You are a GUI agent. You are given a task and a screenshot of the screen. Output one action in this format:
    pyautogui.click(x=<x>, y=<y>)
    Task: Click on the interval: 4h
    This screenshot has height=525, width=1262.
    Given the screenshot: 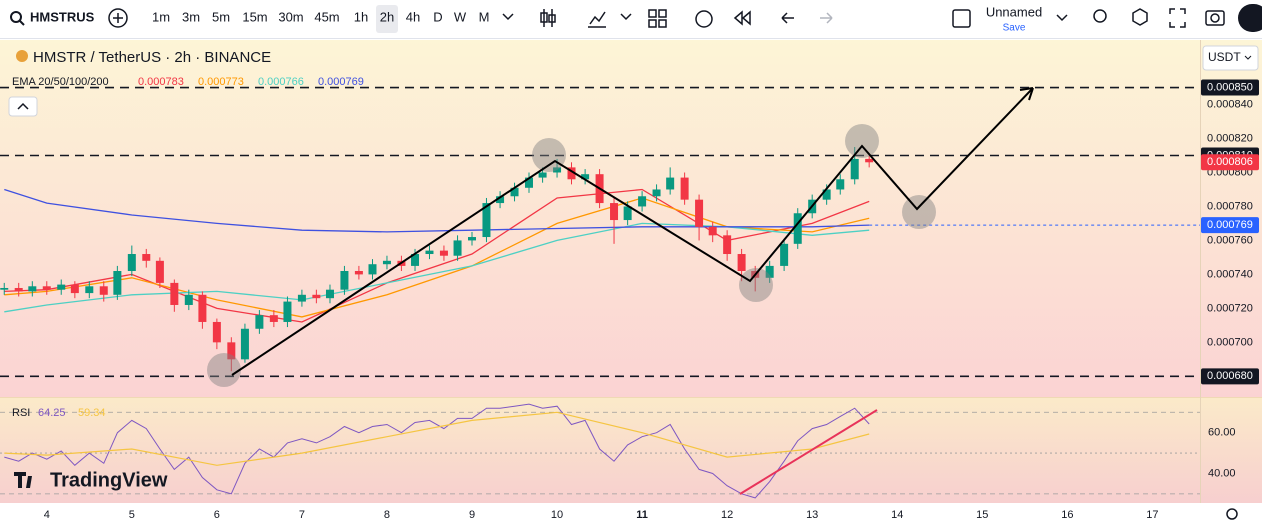 What is the action you would take?
    pyautogui.click(x=413, y=16)
    